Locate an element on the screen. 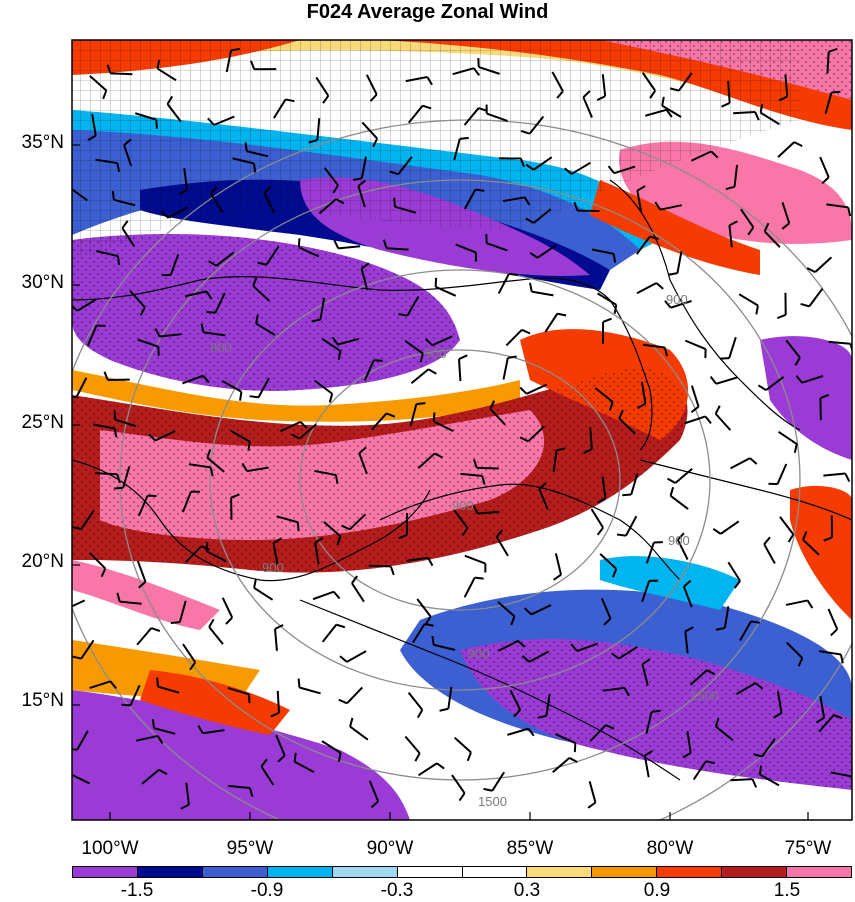  lat-label: 15°N is located at coordinates (32, 701).